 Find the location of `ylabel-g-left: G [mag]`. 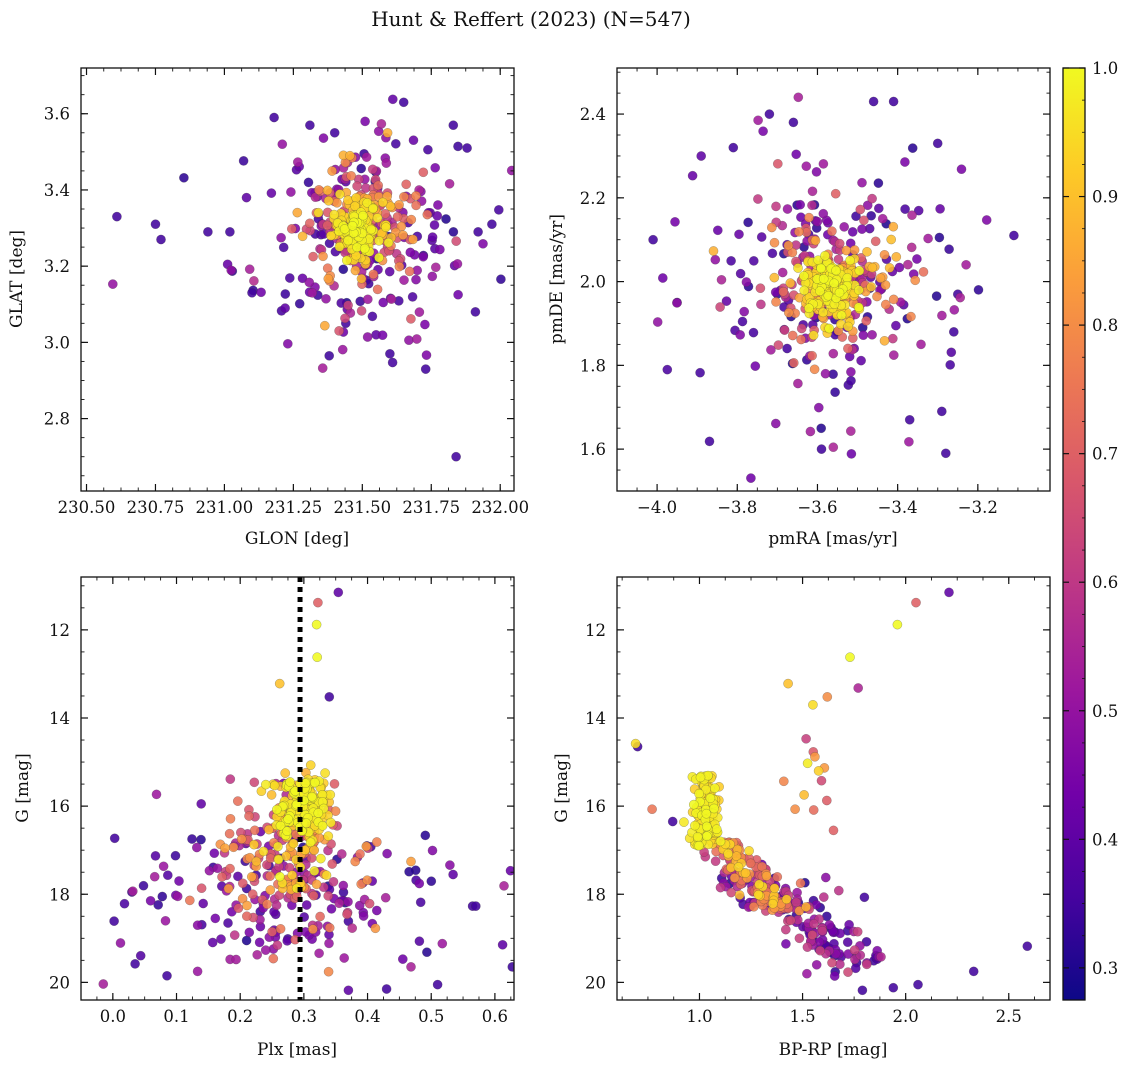

ylabel-g-left: G [mag] is located at coordinates (23, 787).